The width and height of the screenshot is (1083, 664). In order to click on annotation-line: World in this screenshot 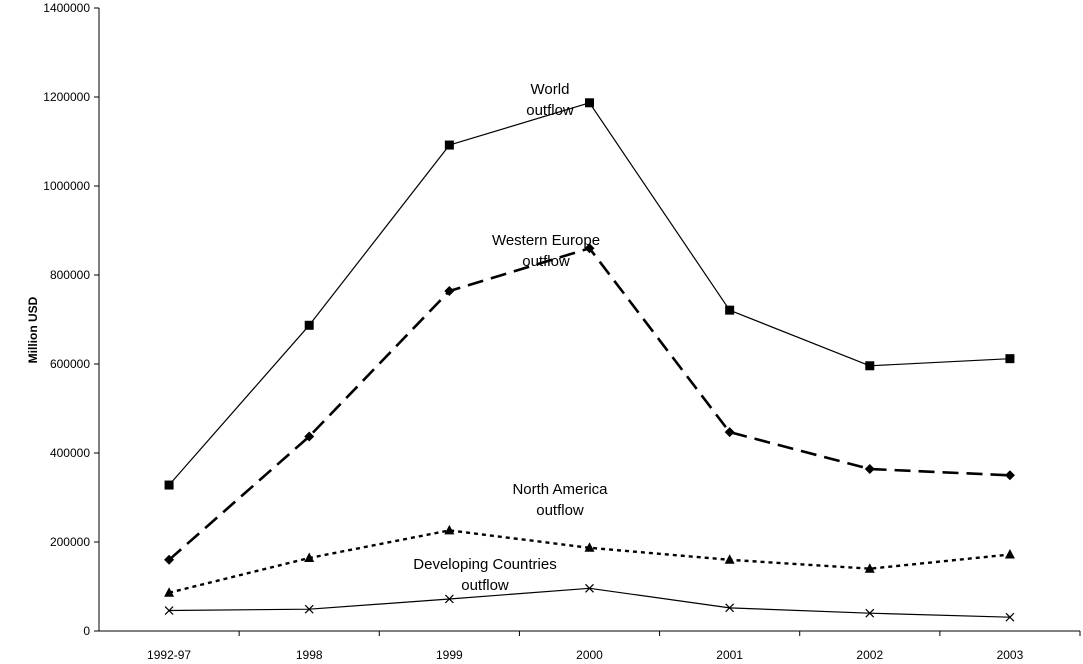, I will do `click(550, 89)`.